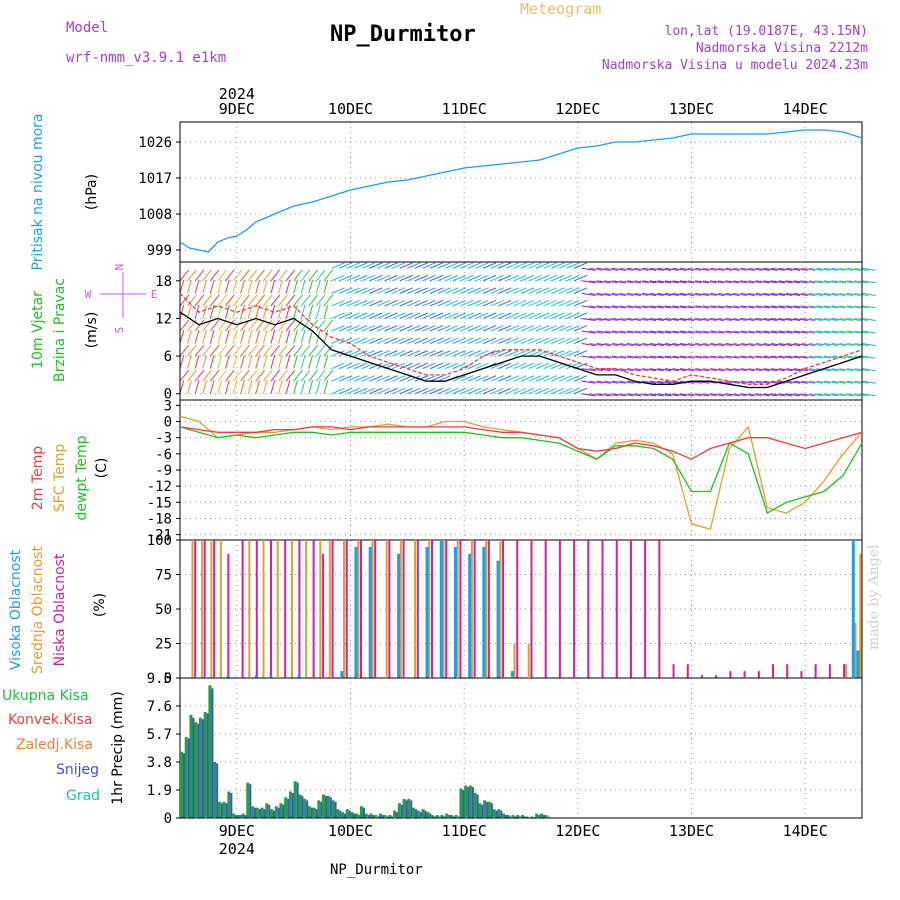 The image size is (900, 900). I want to click on compass-e: E, so click(154, 294).